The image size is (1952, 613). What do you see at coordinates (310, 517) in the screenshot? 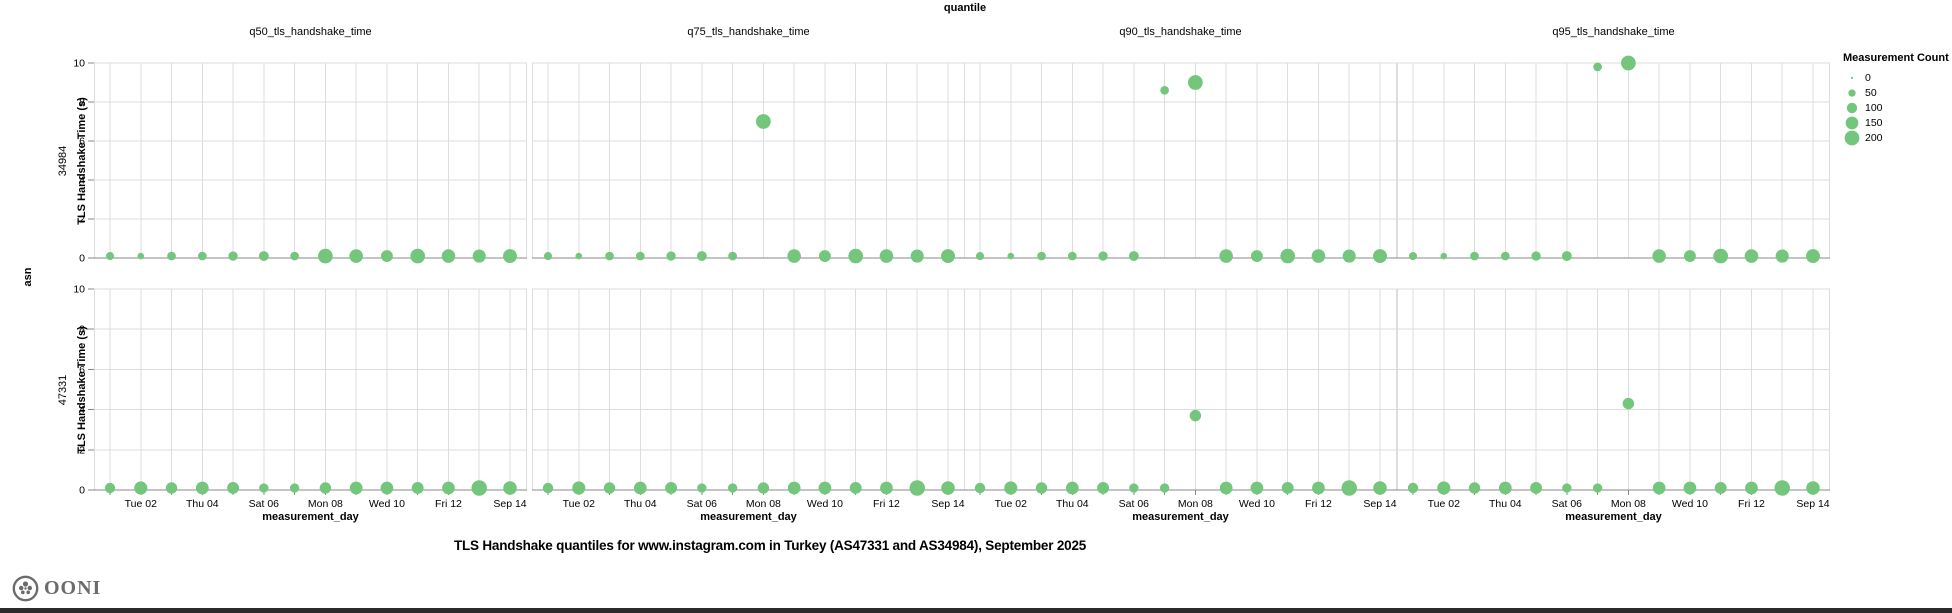
I see `x-axis-title-col1: measurement_day` at bounding box center [310, 517].